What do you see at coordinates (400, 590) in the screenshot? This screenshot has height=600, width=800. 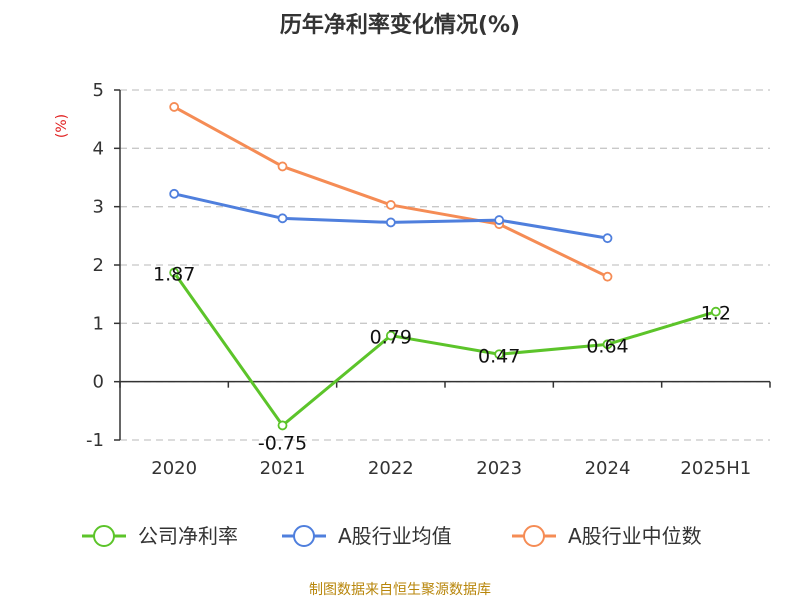 I see `data-source-note: 制图数据来自恒生聚源数据库` at bounding box center [400, 590].